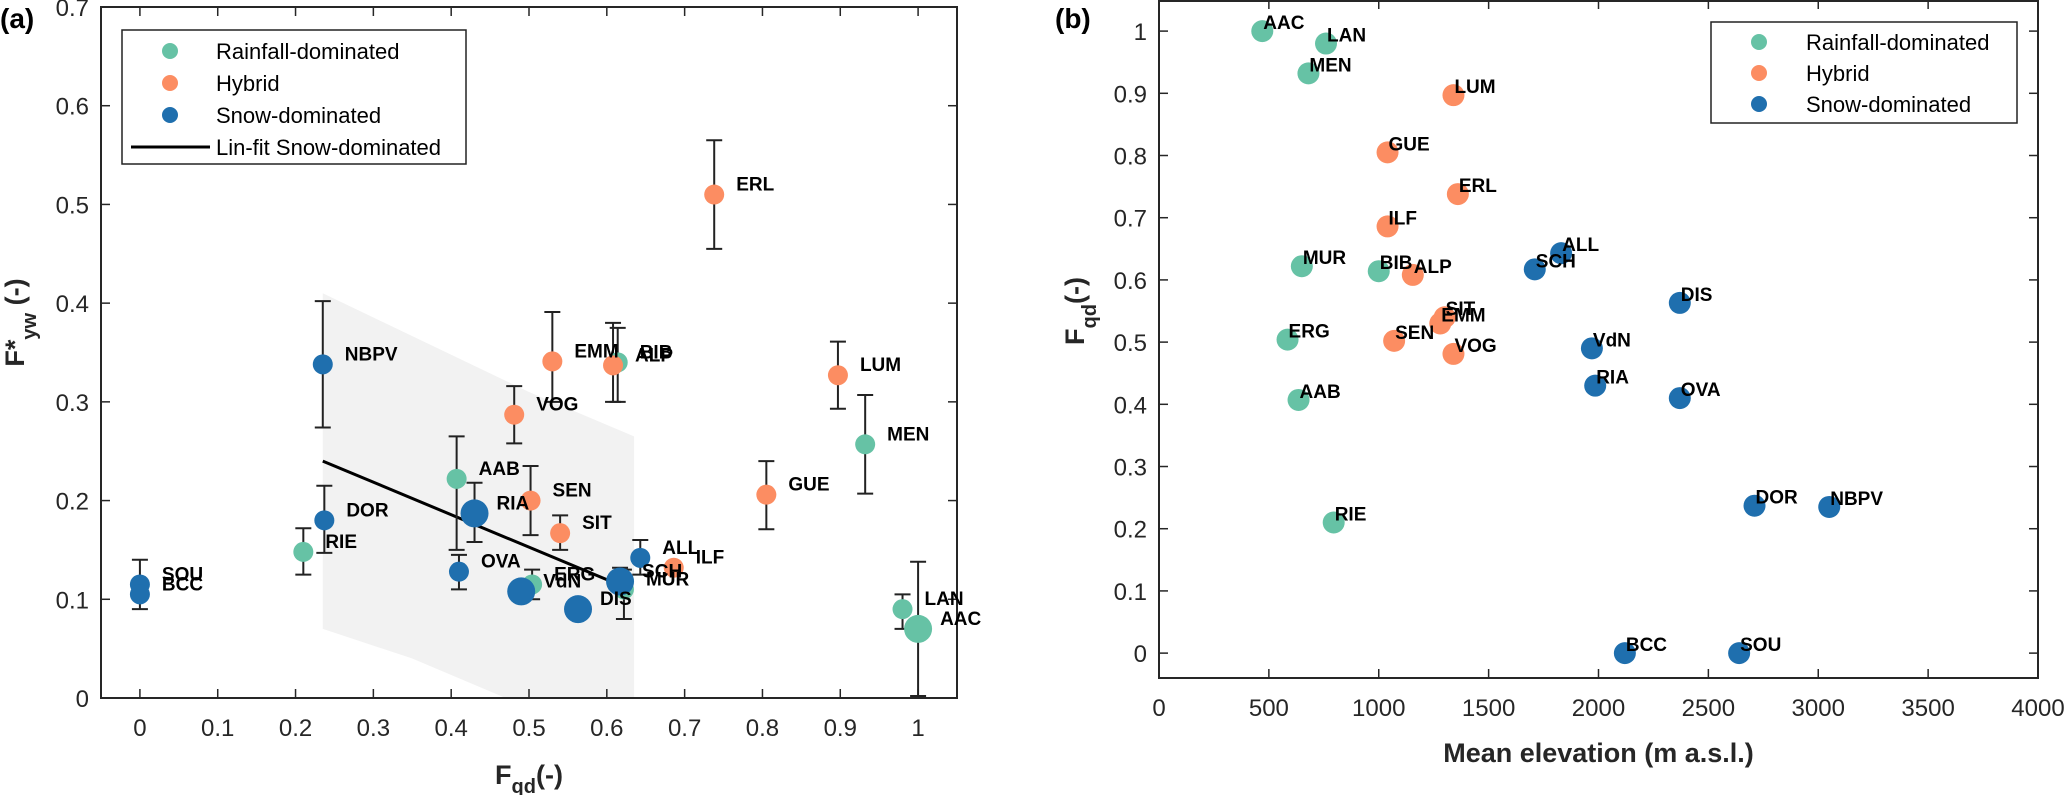  What do you see at coordinates (1130, 343) in the screenshot?
I see `y-tick-label: 0.5` at bounding box center [1130, 343].